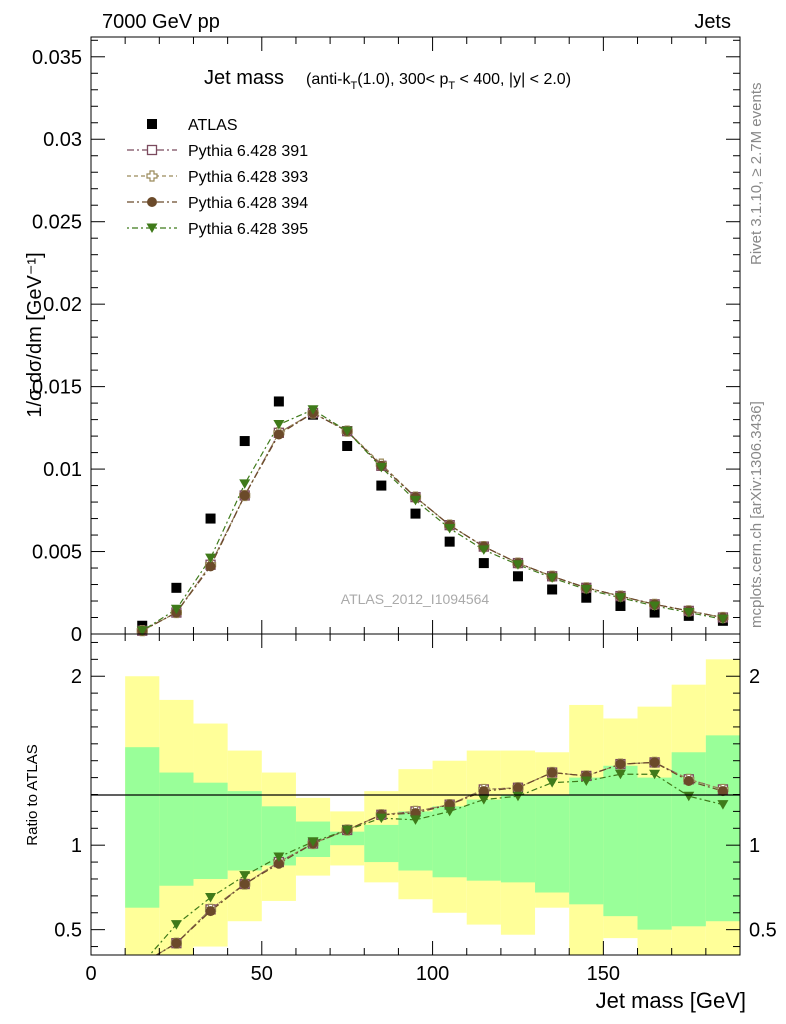 This screenshot has height=1024, width=786. What do you see at coordinates (32, 794) in the screenshot?
I see `ratio-y-axis-label: Ratio to ATLAS` at bounding box center [32, 794].